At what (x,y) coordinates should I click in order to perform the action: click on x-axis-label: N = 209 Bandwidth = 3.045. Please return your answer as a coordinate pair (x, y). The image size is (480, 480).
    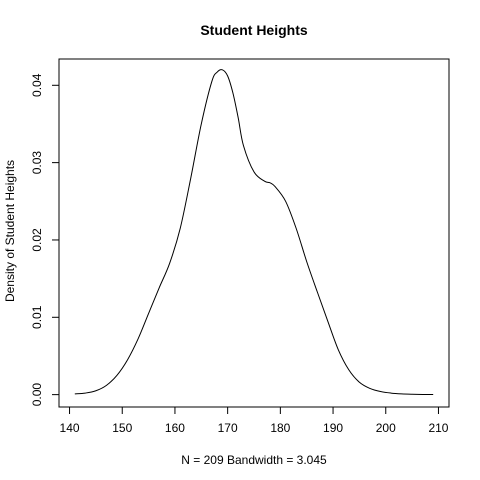
    Looking at the image, I should click on (254, 460).